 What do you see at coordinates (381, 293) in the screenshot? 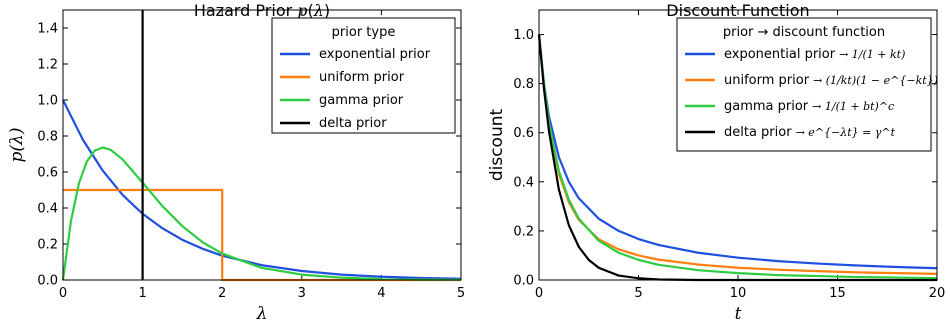
I see `x-tick-label: 4` at bounding box center [381, 293].